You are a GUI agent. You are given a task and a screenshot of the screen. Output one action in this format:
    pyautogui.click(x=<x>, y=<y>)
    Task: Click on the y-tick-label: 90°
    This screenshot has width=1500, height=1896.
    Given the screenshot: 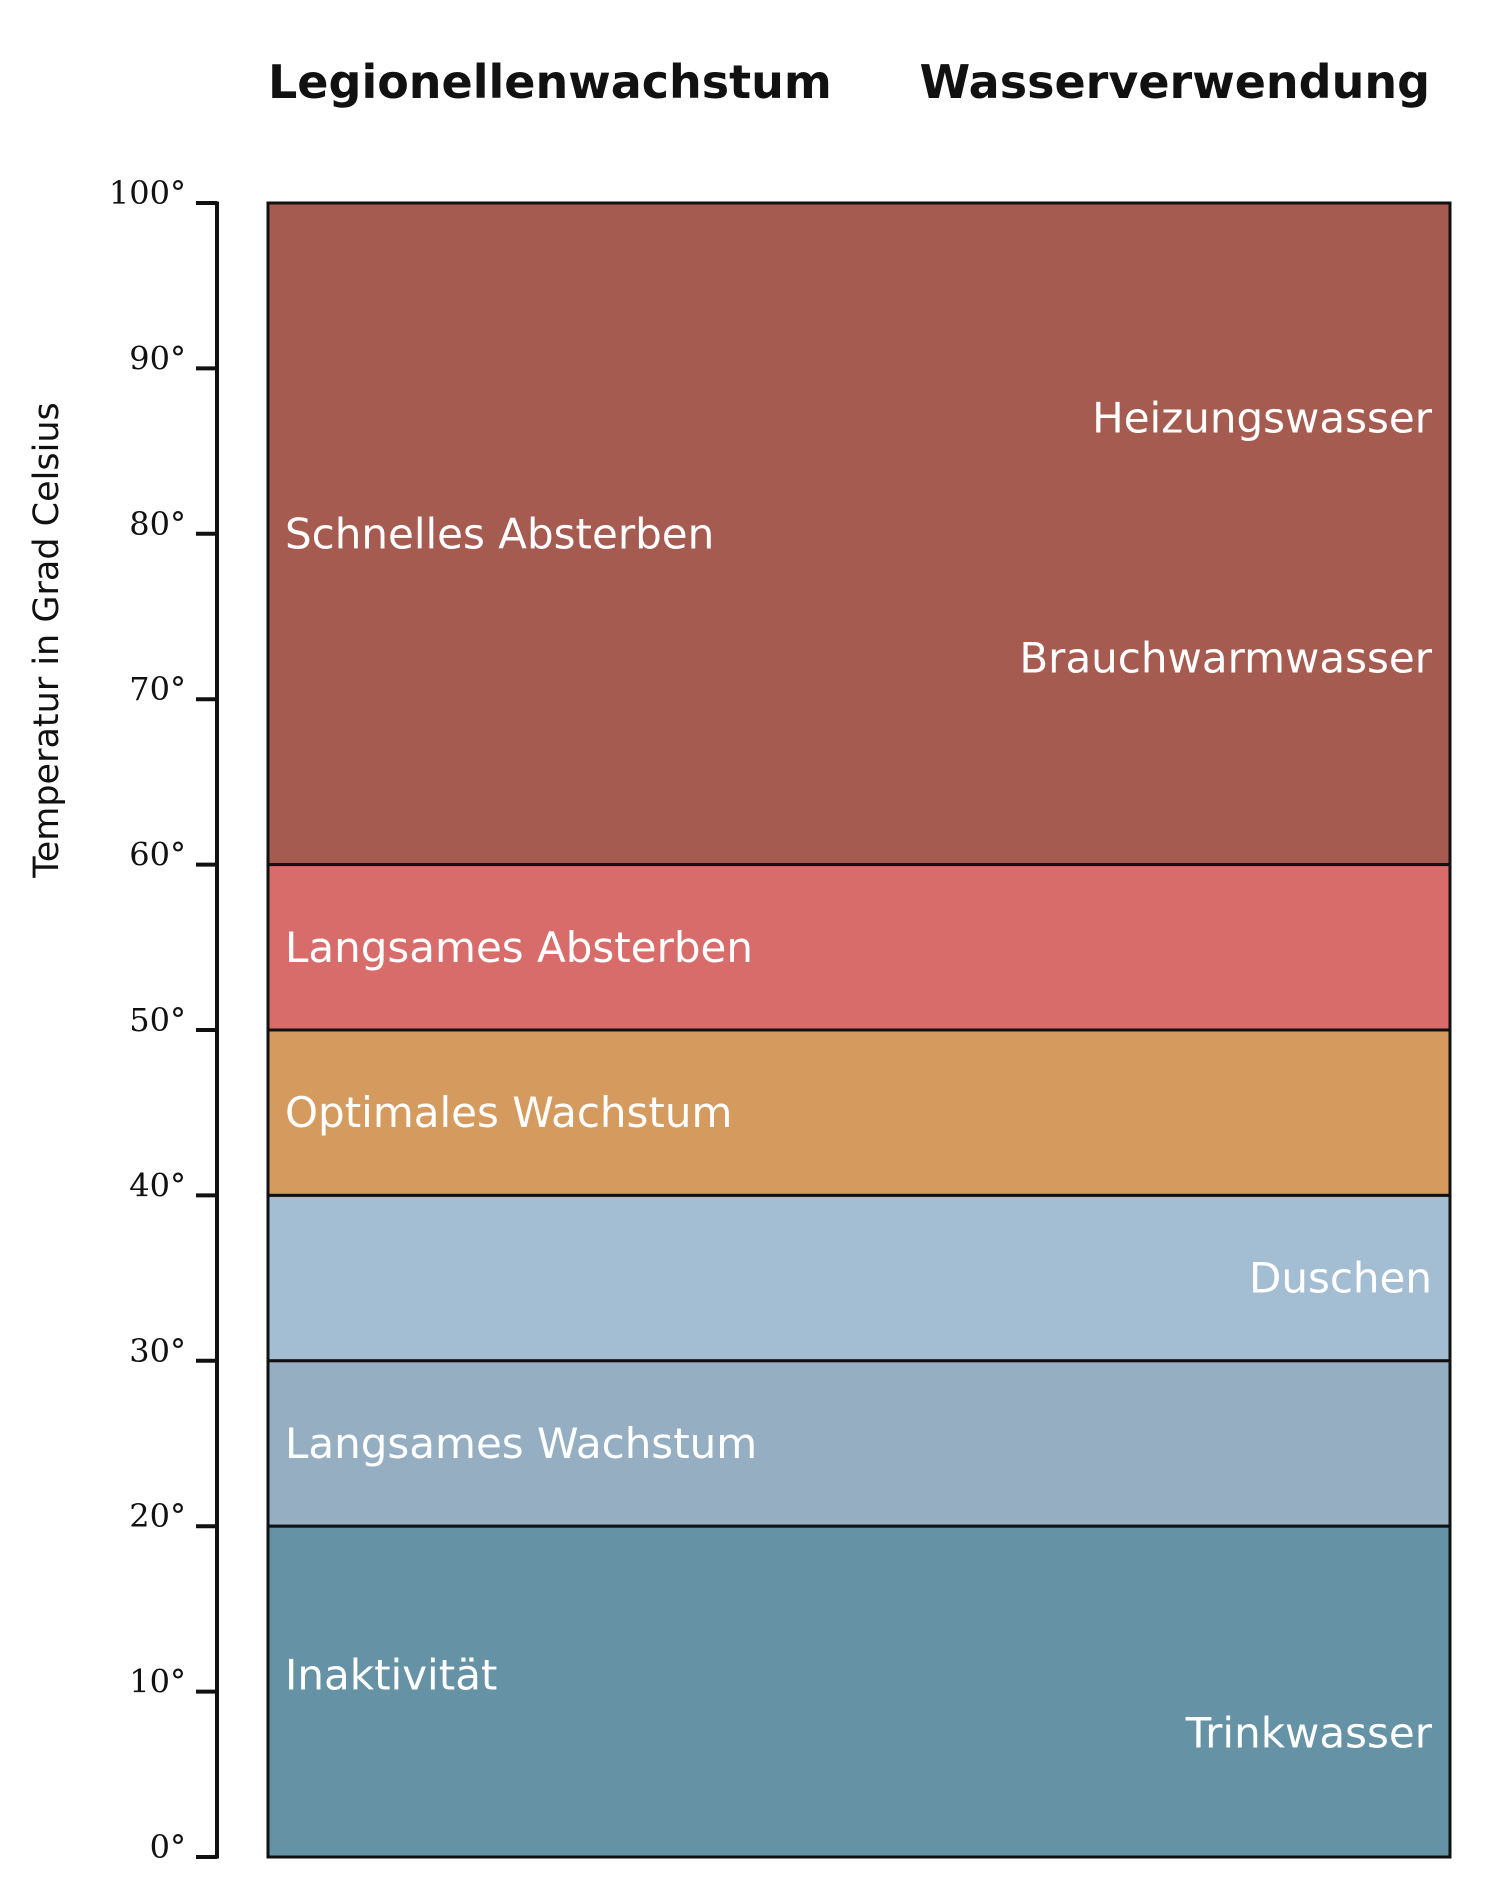 What is the action you would take?
    pyautogui.click(x=157, y=358)
    